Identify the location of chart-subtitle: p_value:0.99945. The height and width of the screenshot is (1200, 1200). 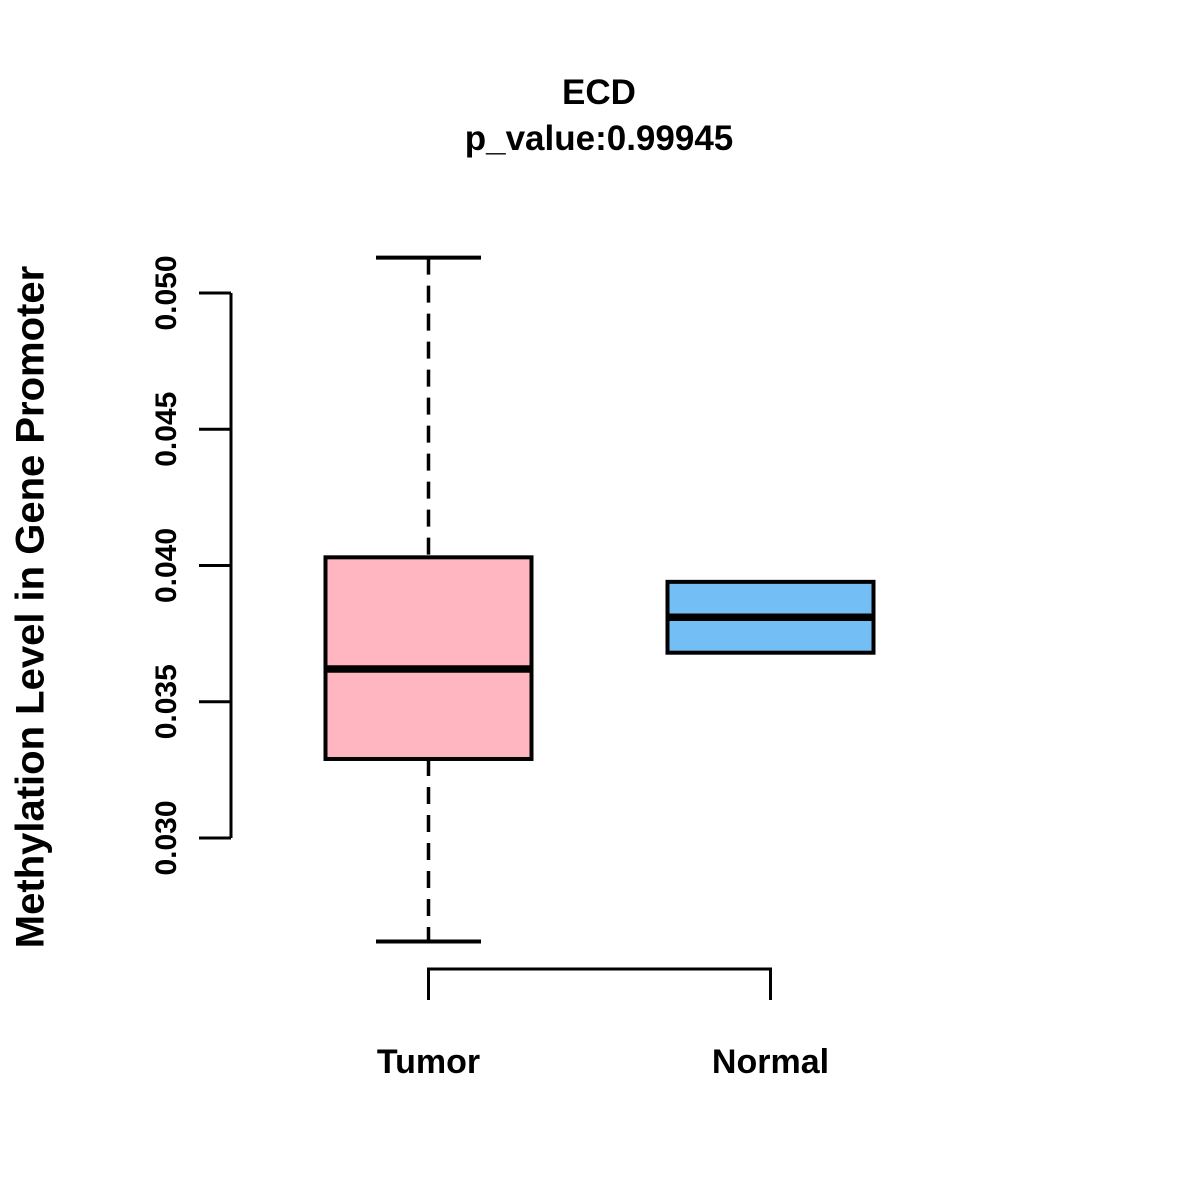
(599, 138).